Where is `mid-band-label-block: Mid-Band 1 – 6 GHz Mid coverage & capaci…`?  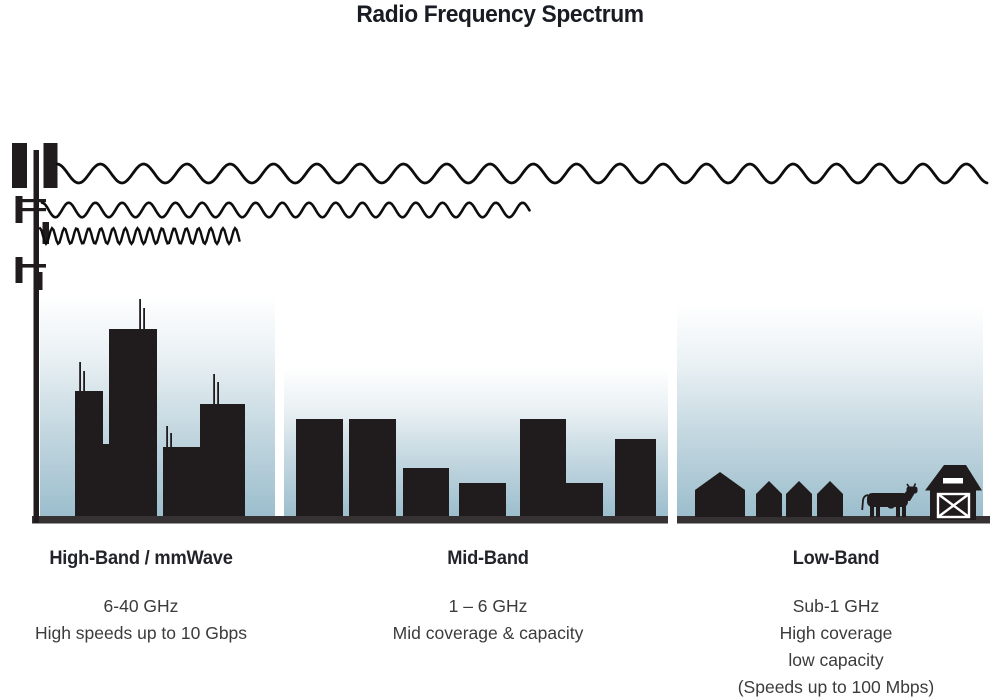
mid-band-label-block: Mid-Band 1 – 6 GHz Mid coverage & capaci… is located at coordinates (488, 597).